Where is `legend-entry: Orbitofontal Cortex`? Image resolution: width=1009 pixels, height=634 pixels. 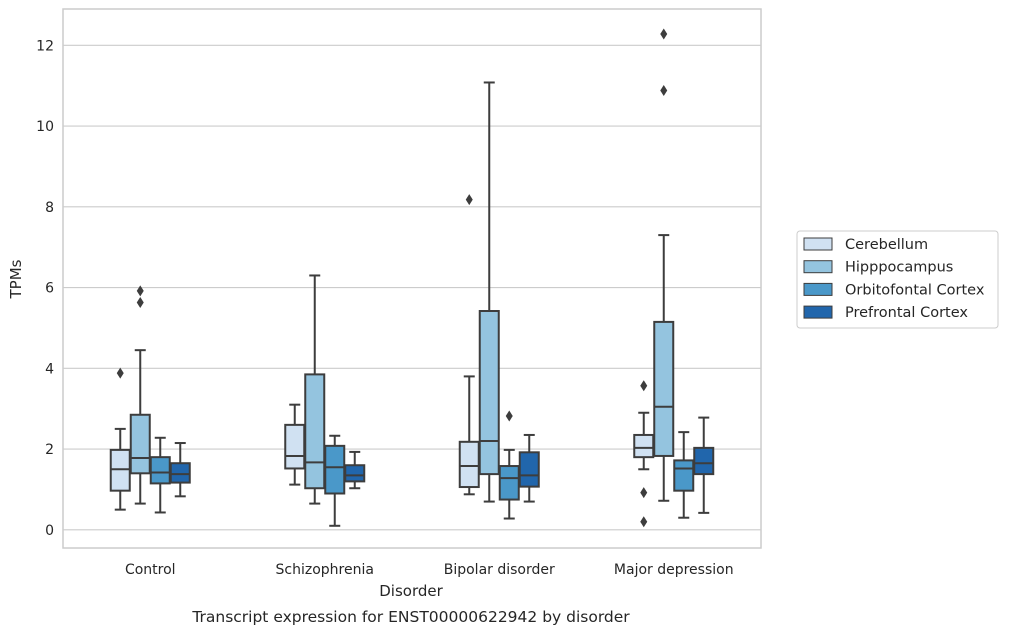 legend-entry: Orbitofontal Cortex is located at coordinates (915, 290).